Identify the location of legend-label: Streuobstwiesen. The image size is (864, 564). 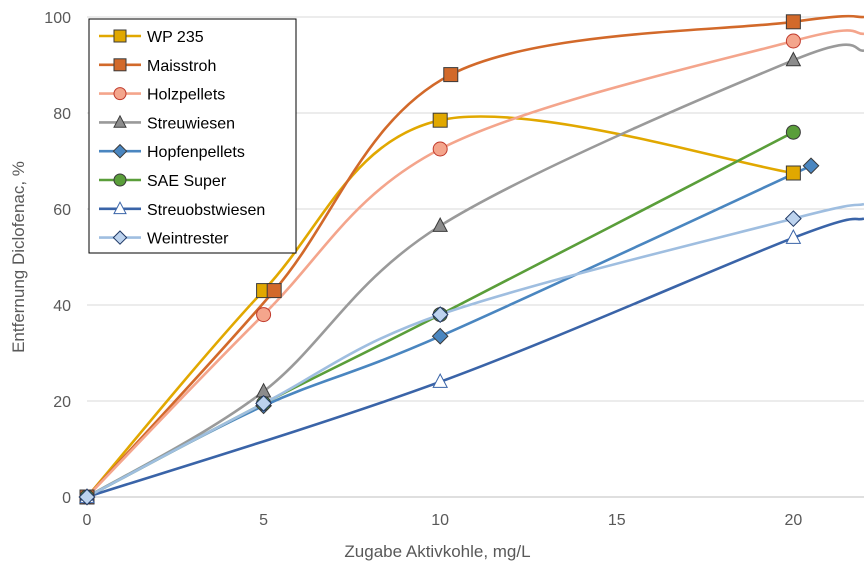
(206, 210).